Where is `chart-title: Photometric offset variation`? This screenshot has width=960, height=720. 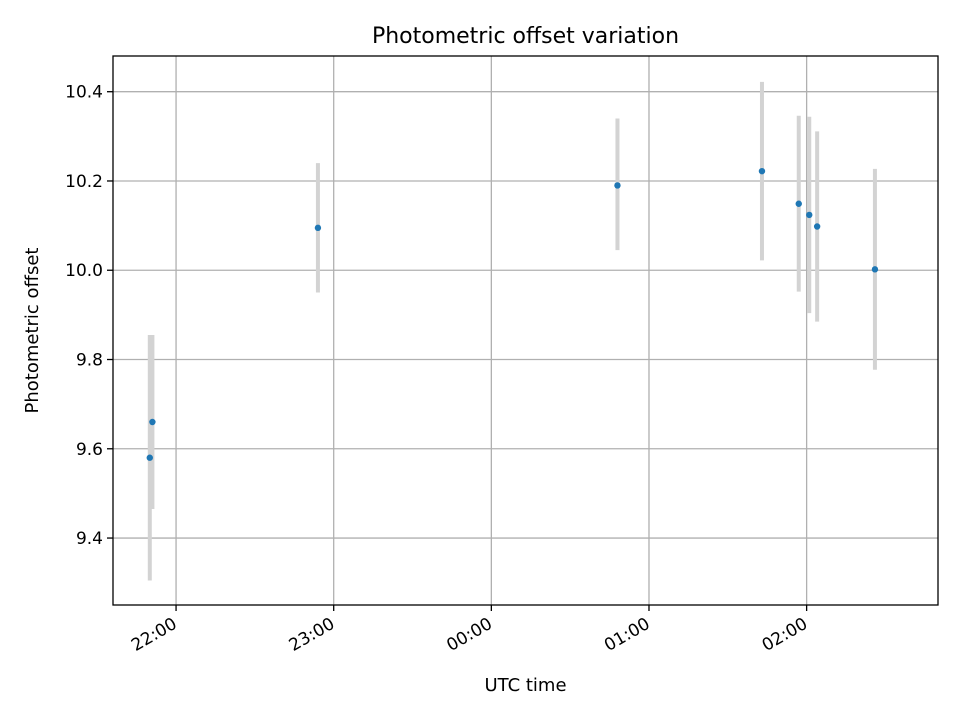
chart-title: Photometric offset variation is located at coordinates (525, 36).